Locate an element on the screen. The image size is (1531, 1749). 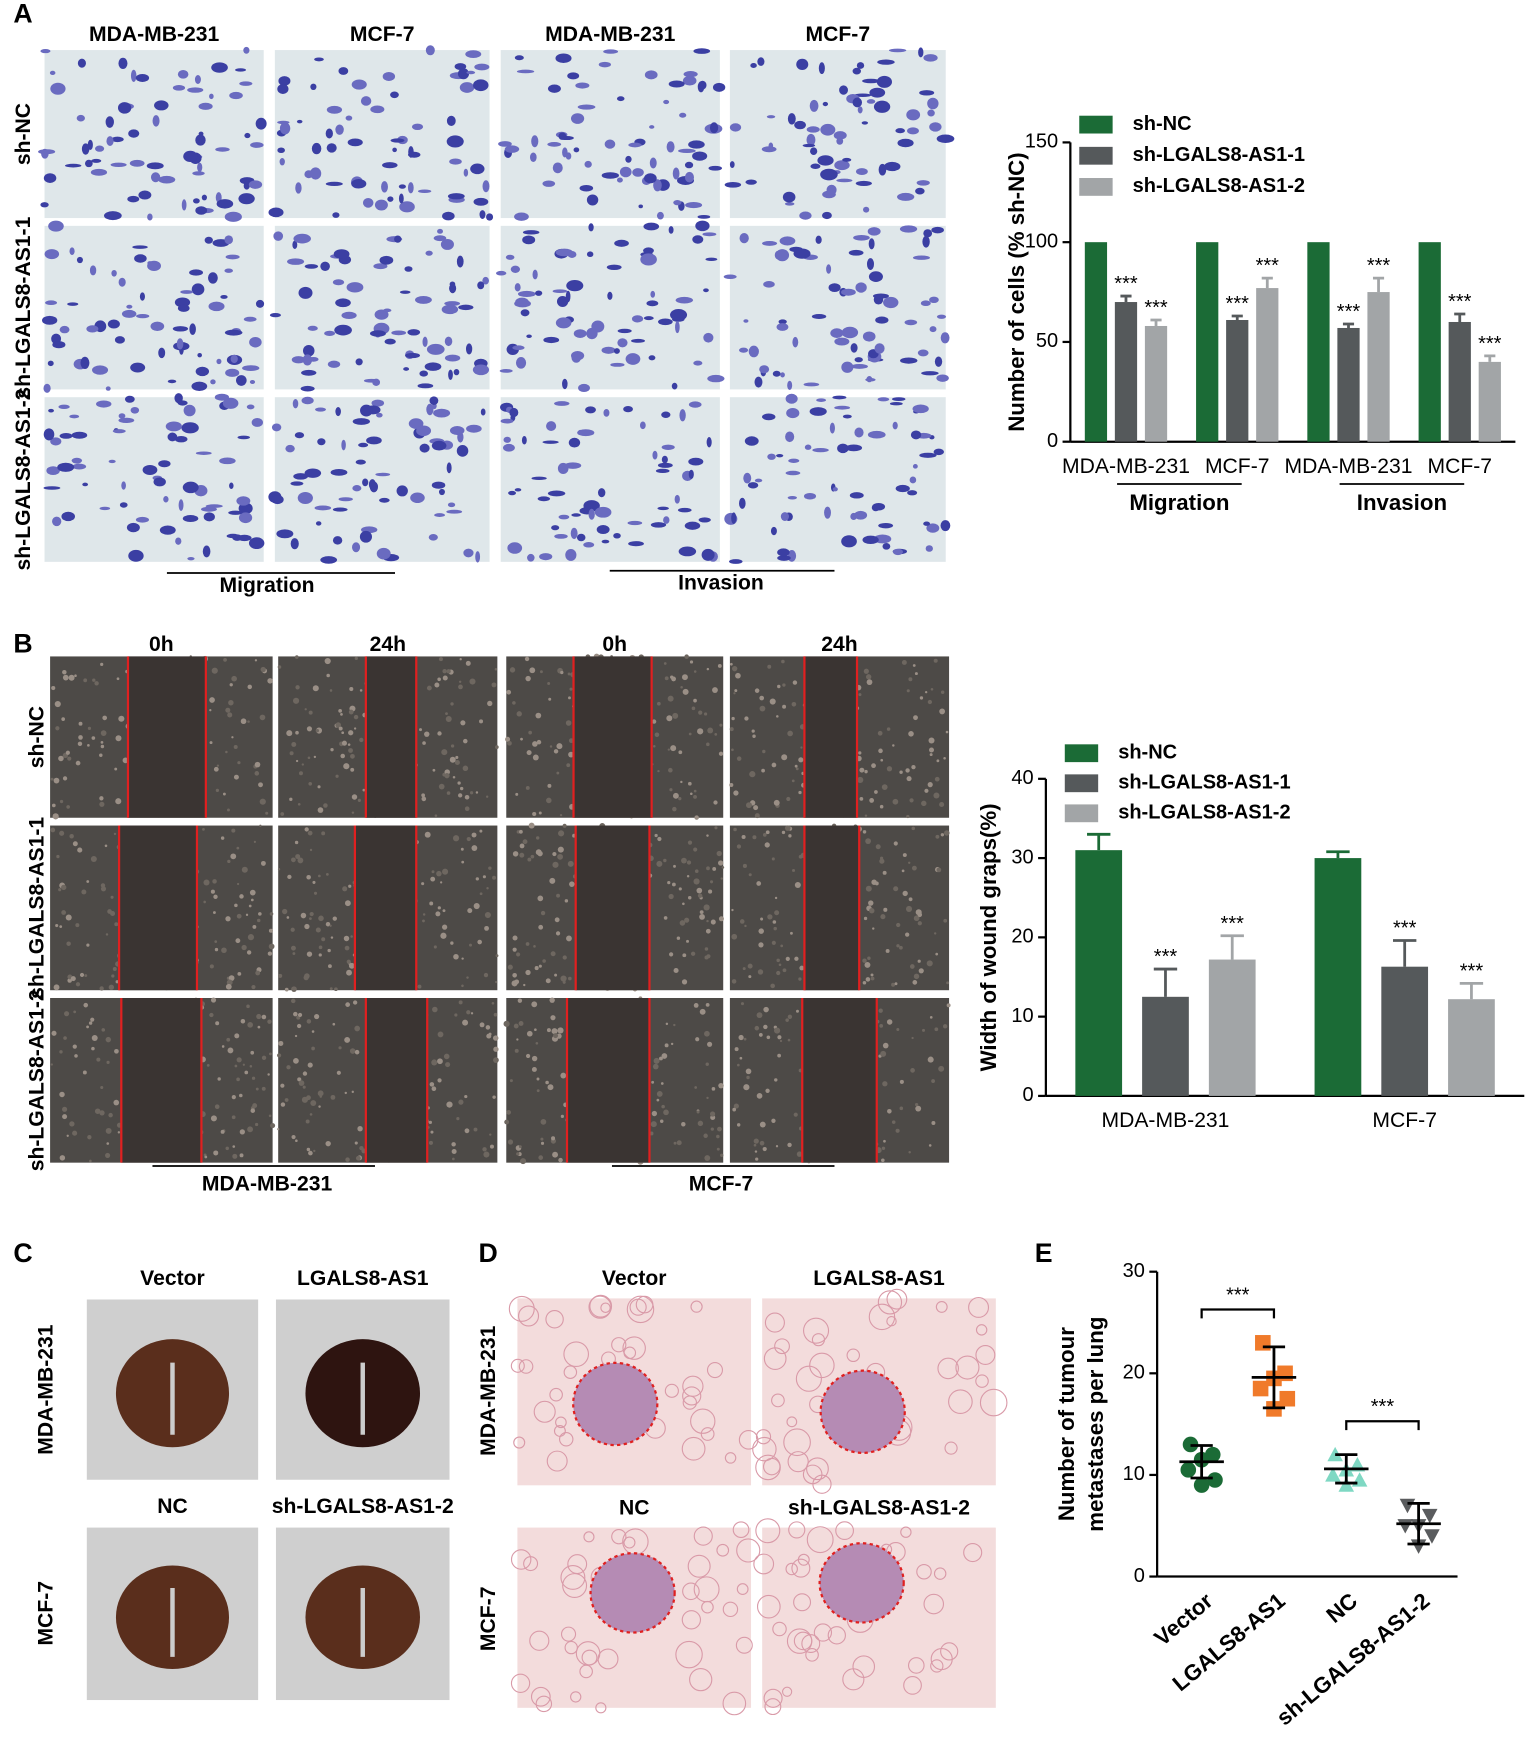
photo-background is located at coordinates (610, 134).